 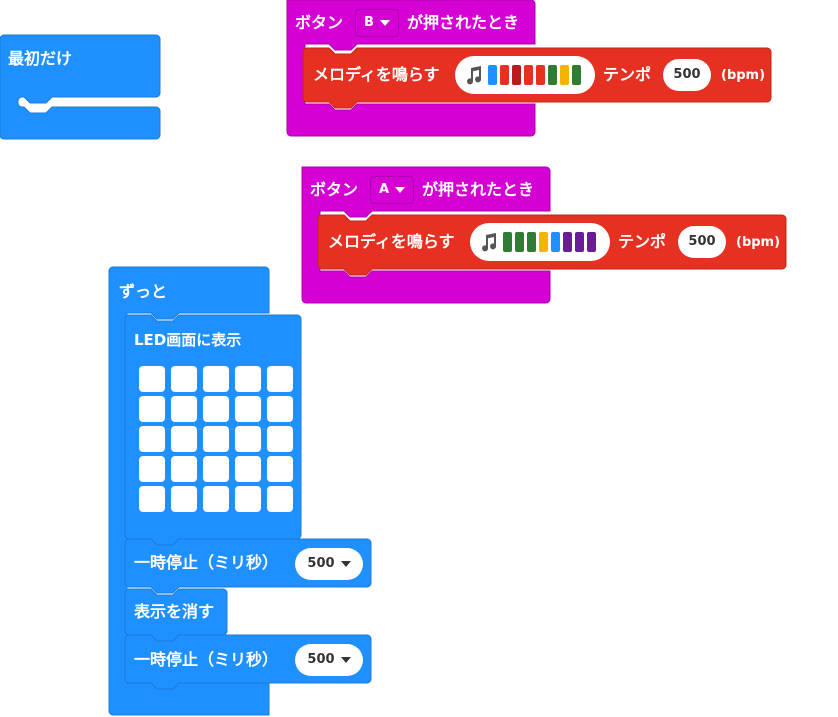 What do you see at coordinates (758, 242) in the screenshot?
I see `melody-a-unit: (bpm)` at bounding box center [758, 242].